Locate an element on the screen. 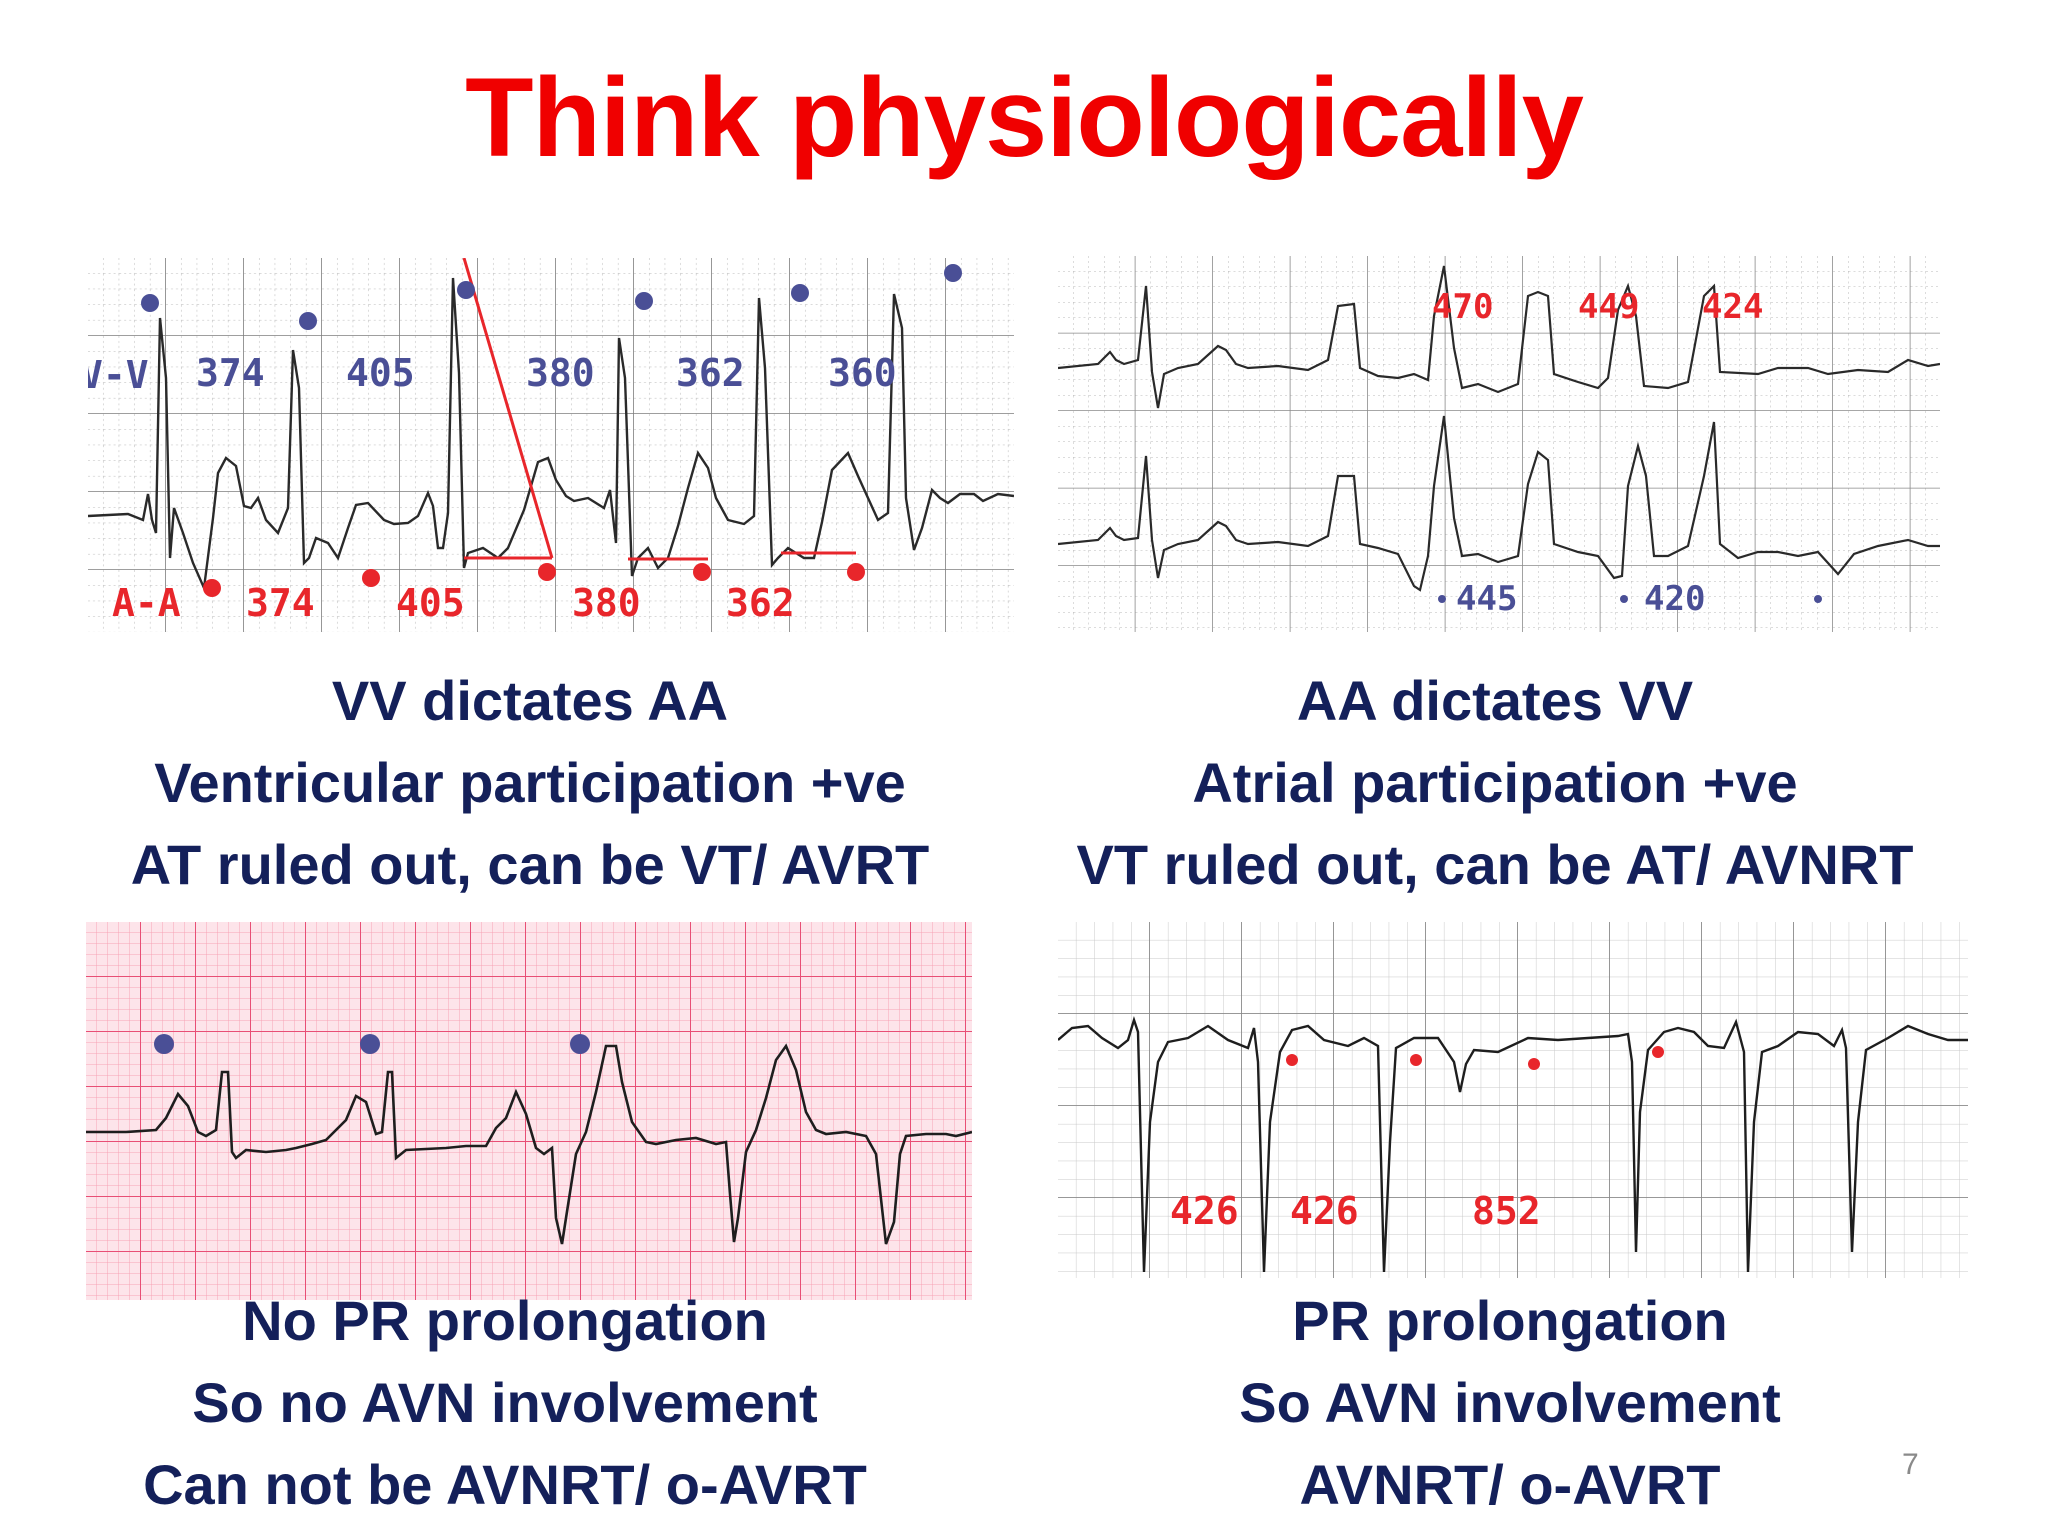 This screenshot has width=2048, height=1536. caption-line: AT ruled out, can be VT/ AVRT is located at coordinates (530, 864).